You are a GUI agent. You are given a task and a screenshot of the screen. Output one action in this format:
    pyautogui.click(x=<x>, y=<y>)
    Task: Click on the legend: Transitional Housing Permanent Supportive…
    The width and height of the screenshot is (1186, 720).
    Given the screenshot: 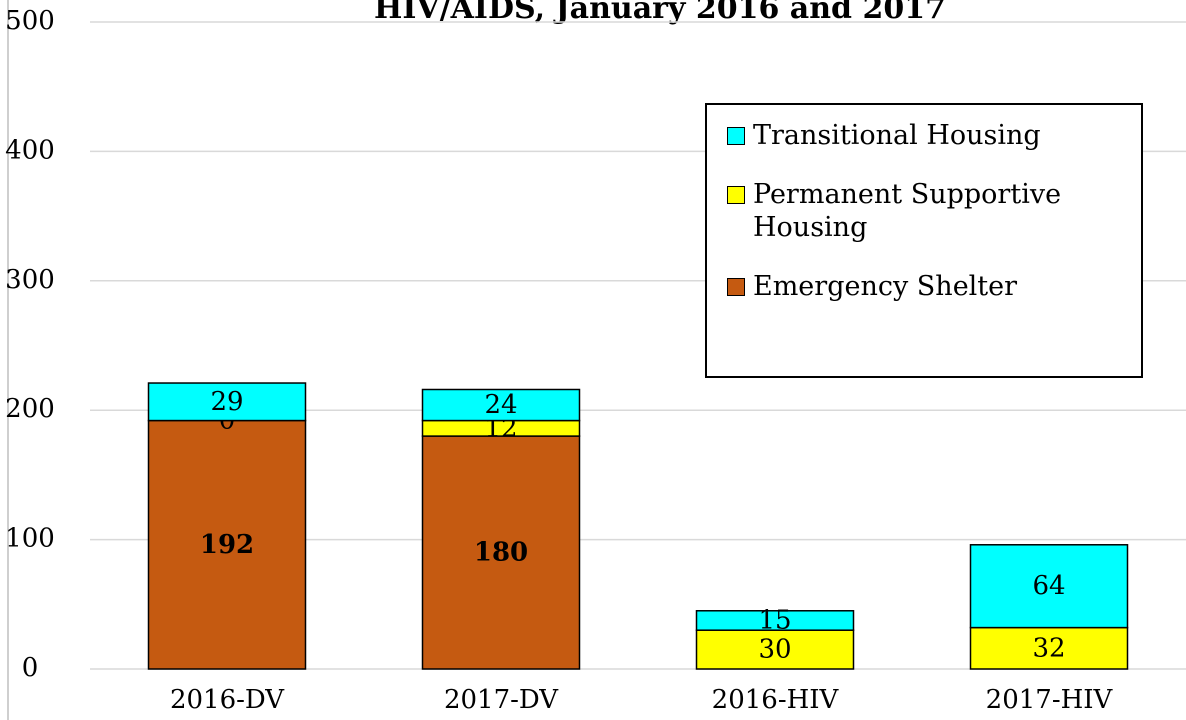 What is the action you would take?
    pyautogui.click(x=924, y=240)
    